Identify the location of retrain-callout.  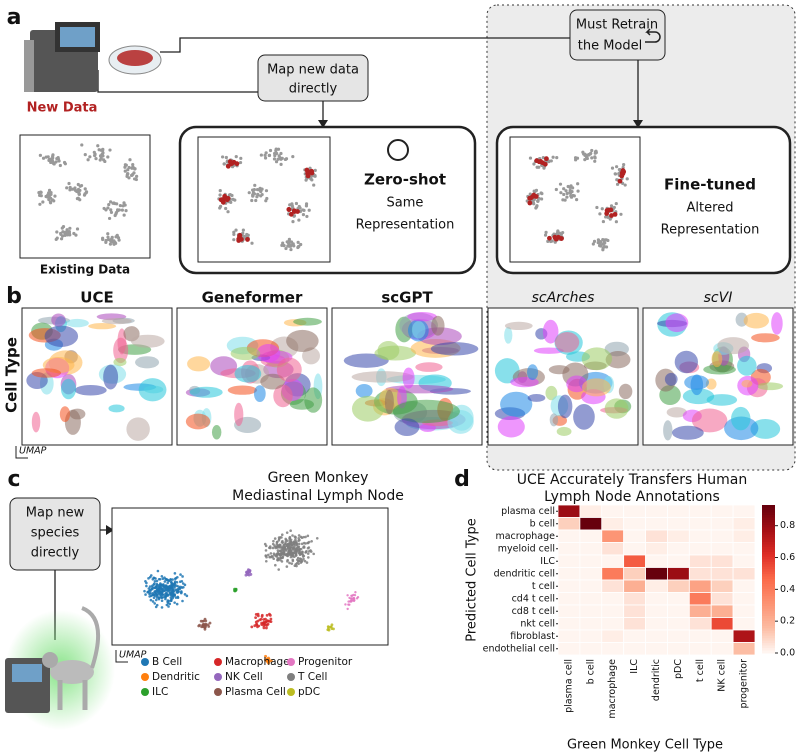
(617, 35).